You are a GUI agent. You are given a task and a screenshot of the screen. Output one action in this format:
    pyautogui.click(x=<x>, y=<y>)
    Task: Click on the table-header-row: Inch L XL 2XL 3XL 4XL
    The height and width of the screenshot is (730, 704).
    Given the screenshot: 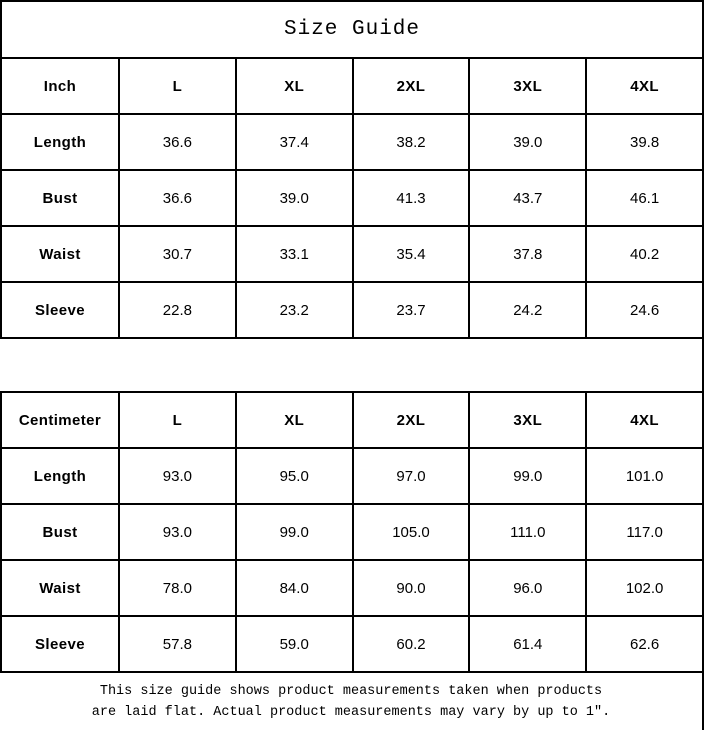 What is the action you would take?
    pyautogui.click(x=352, y=86)
    